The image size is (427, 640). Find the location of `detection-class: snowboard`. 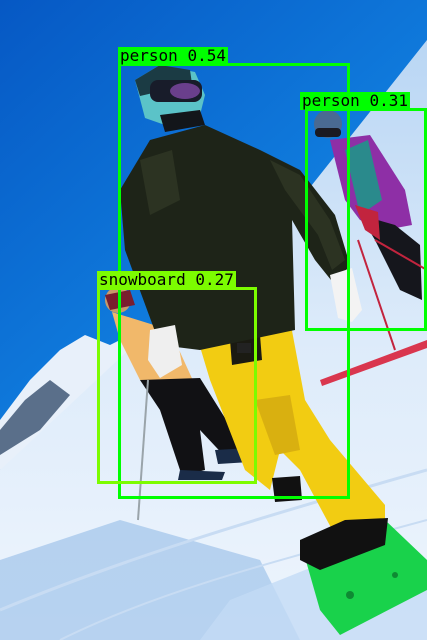

detection-class: snowboard is located at coordinates (142, 279).